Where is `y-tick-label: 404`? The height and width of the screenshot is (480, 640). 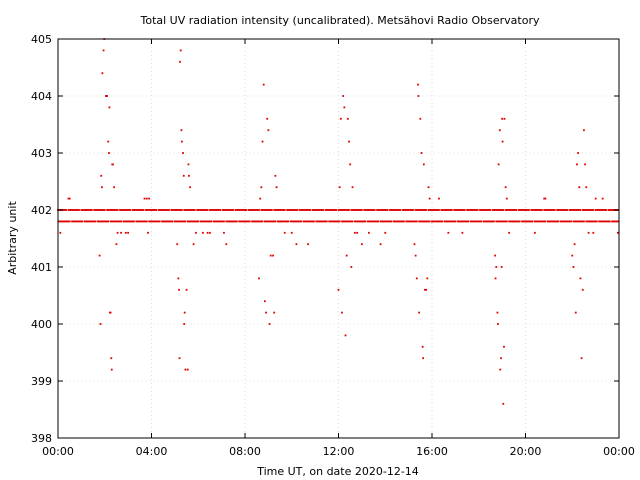
y-tick-label: 404 is located at coordinates (41, 96).